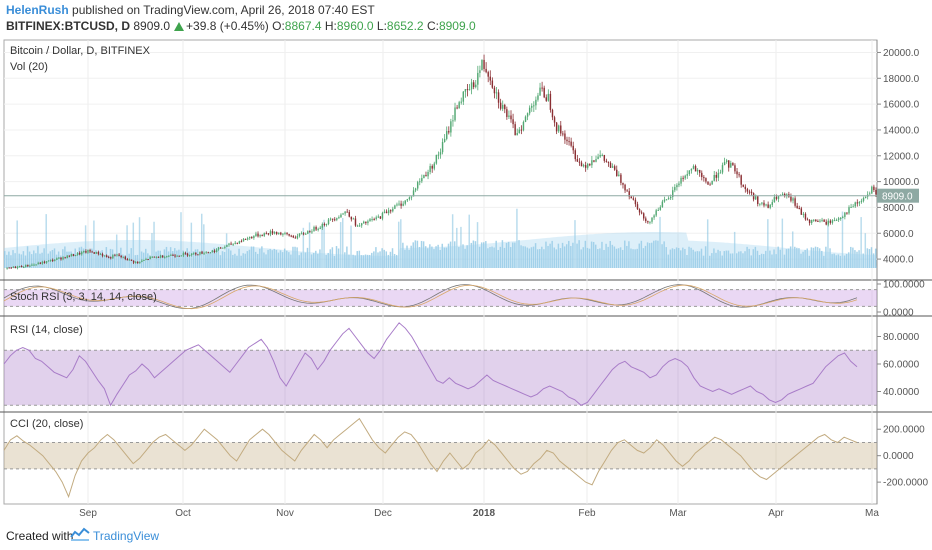 This screenshot has width=932, height=550. Describe the element at coordinates (29, 67) in the screenshot. I see `volume-pane-title: Vol (20)` at that location.